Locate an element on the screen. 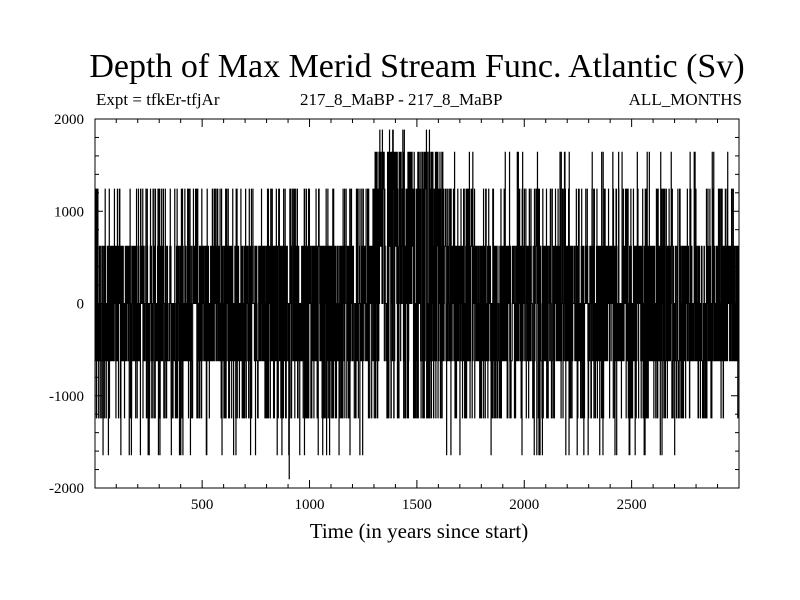  x-tick-label: 1500 is located at coordinates (417, 505).